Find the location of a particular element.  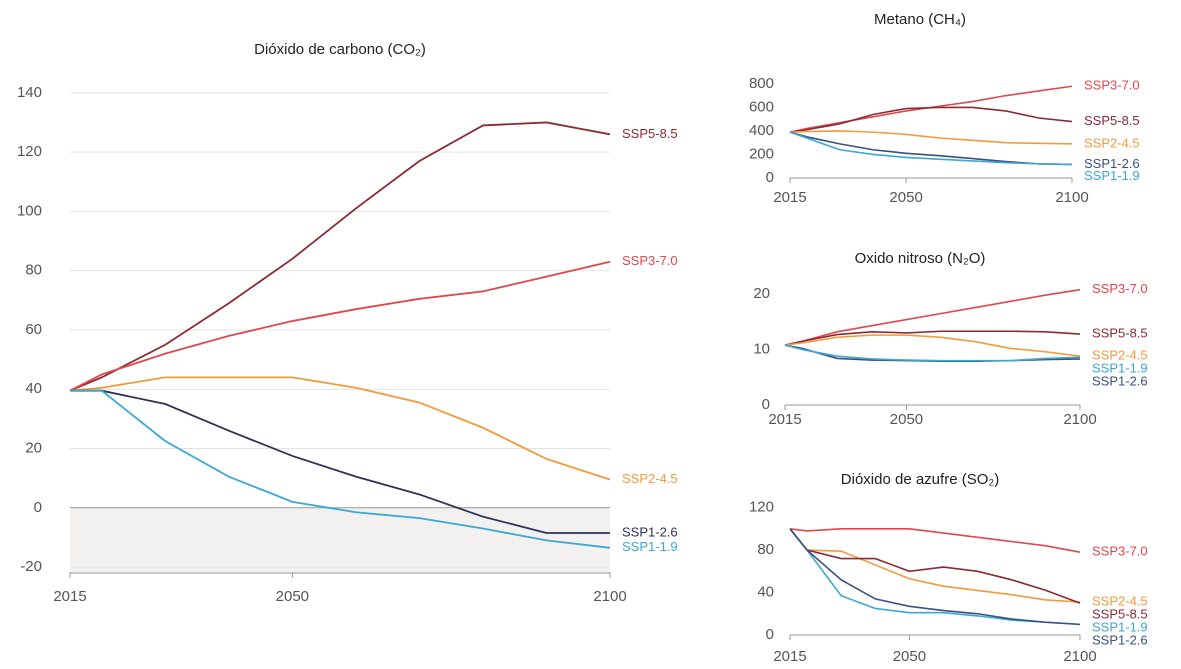

y-tick-label: 100 is located at coordinates (29, 210).